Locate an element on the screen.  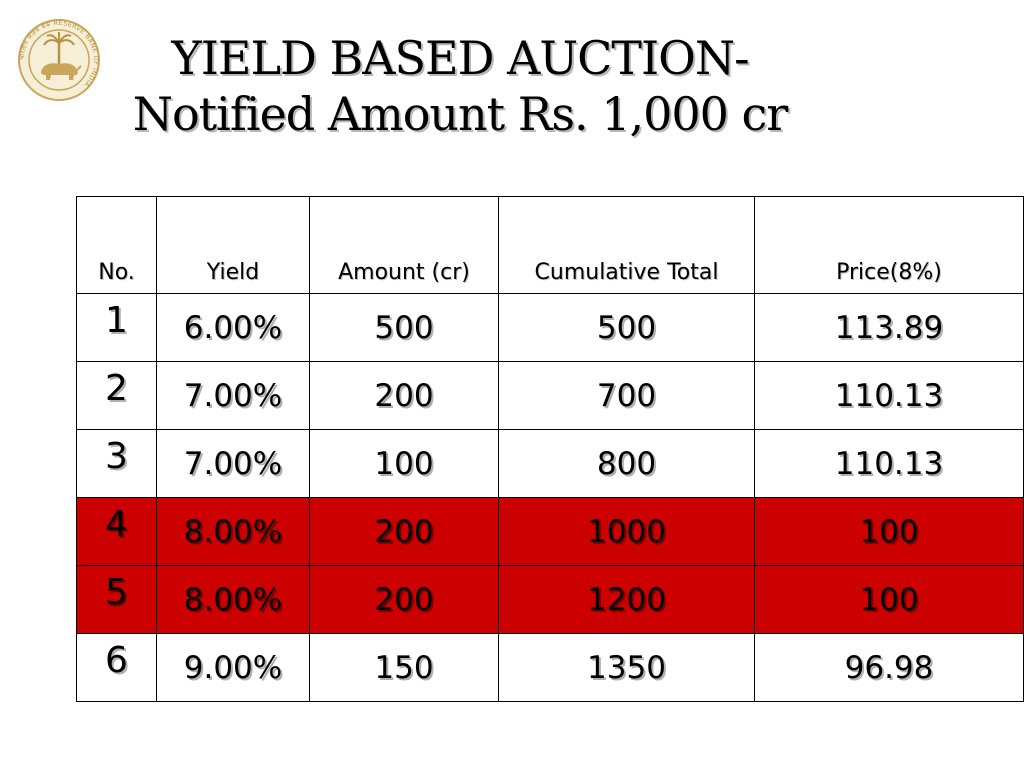
cell-amount: 100 is located at coordinates (404, 463).